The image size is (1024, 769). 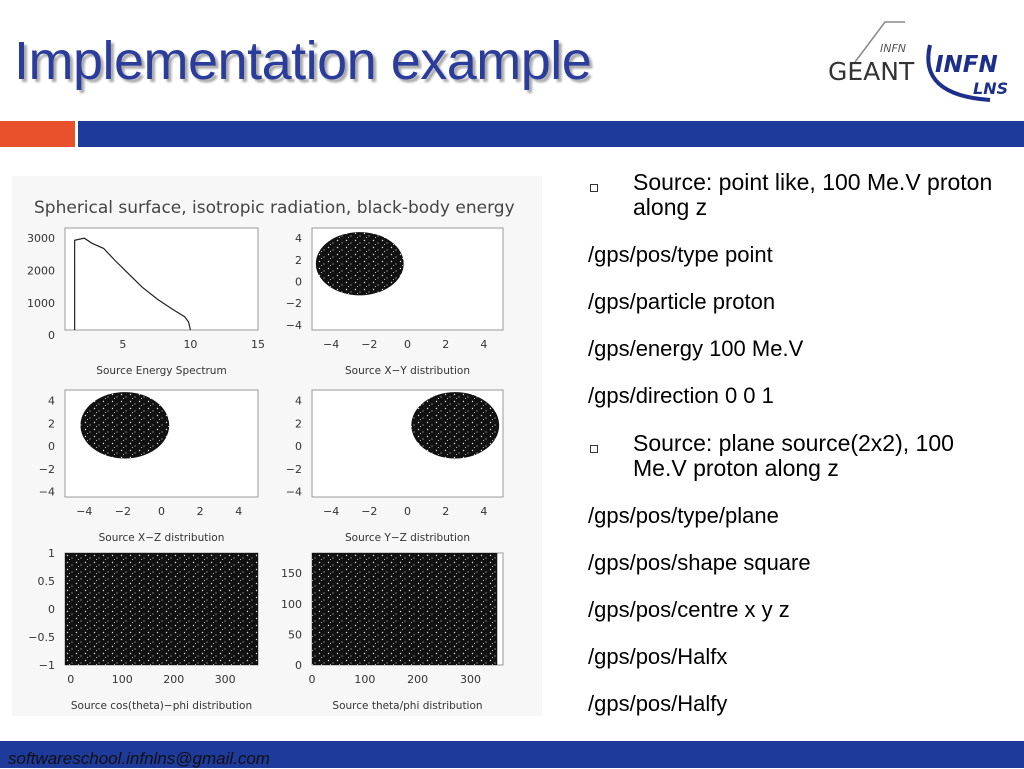 I want to click on panel-caption: Source Y−Z distribution, so click(x=407, y=538).